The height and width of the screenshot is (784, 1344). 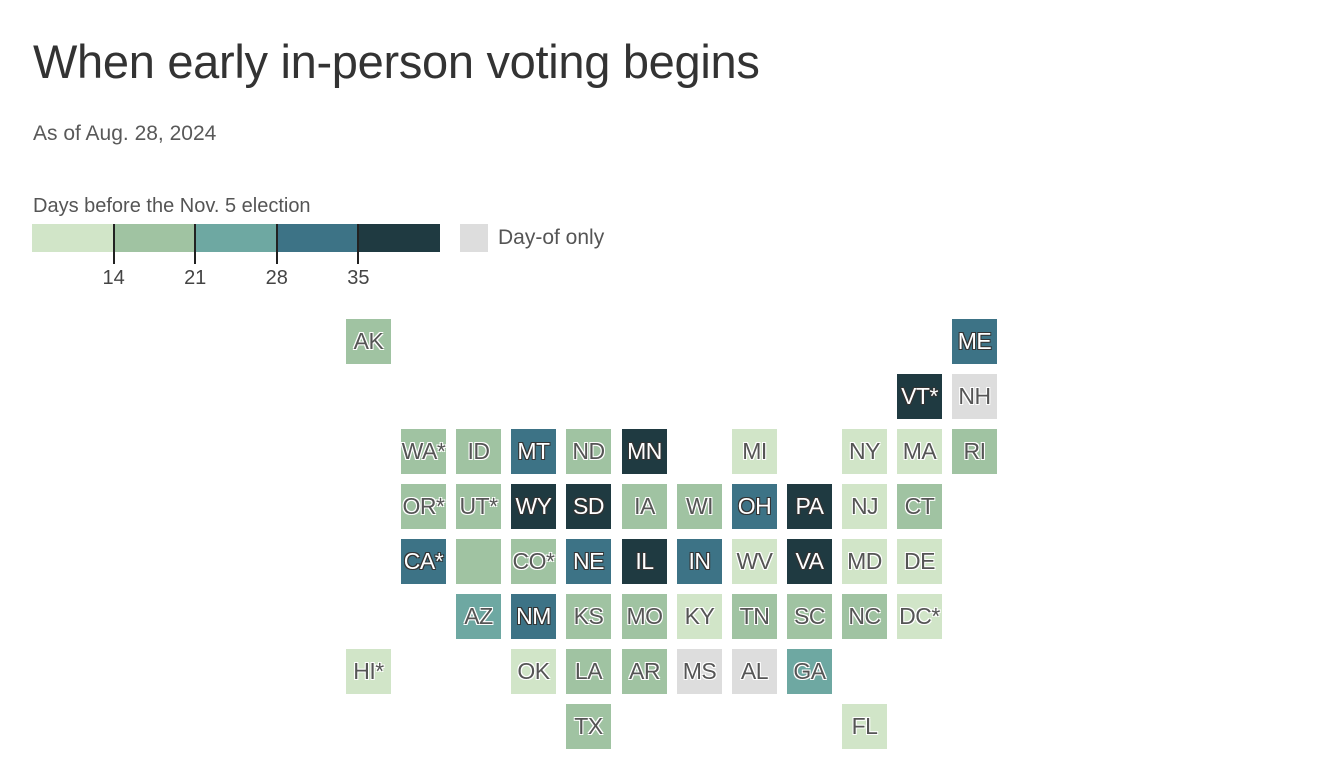 What do you see at coordinates (588, 616) in the screenshot?
I see `state-tile: KS` at bounding box center [588, 616].